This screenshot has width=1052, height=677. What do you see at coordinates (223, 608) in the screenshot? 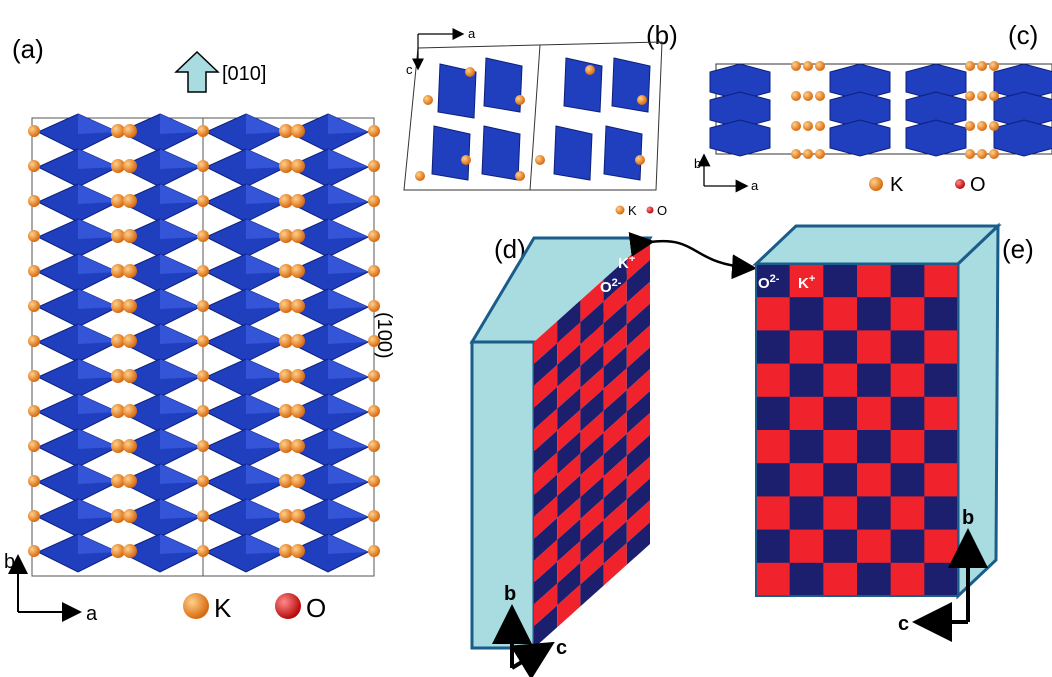
I see `legend-k-label: K` at bounding box center [223, 608].